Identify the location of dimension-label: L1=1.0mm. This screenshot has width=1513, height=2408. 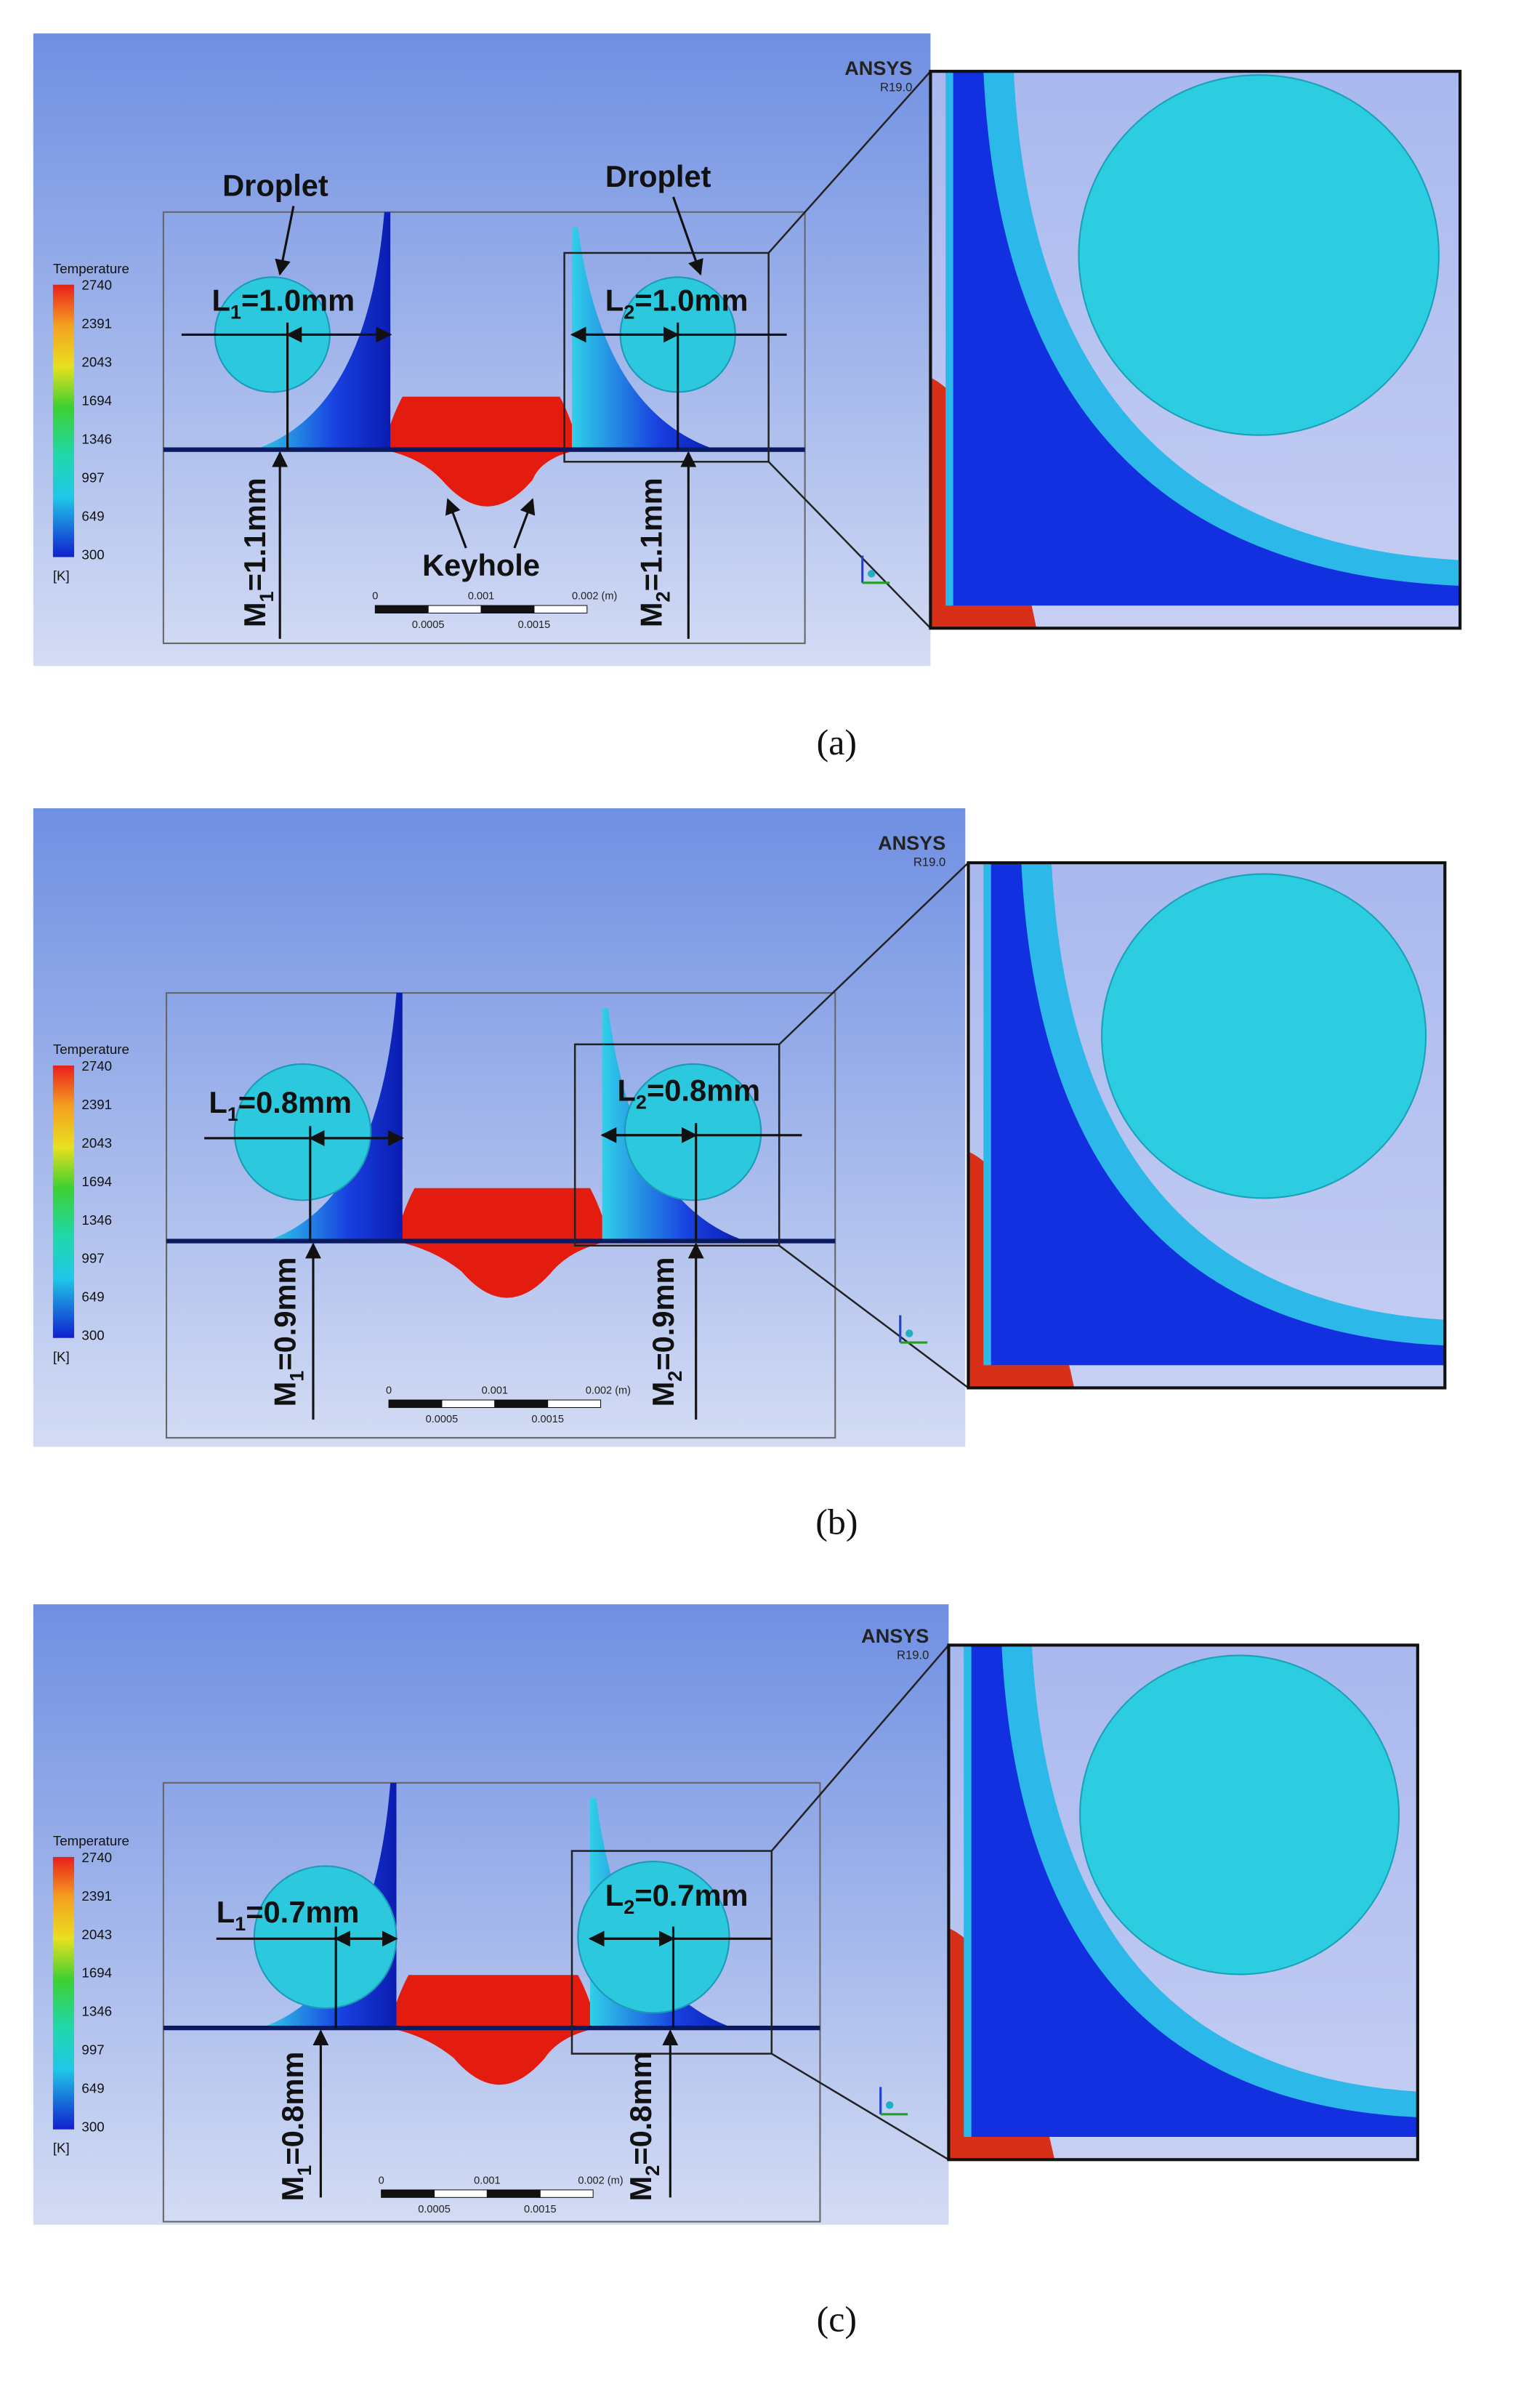
(283, 303).